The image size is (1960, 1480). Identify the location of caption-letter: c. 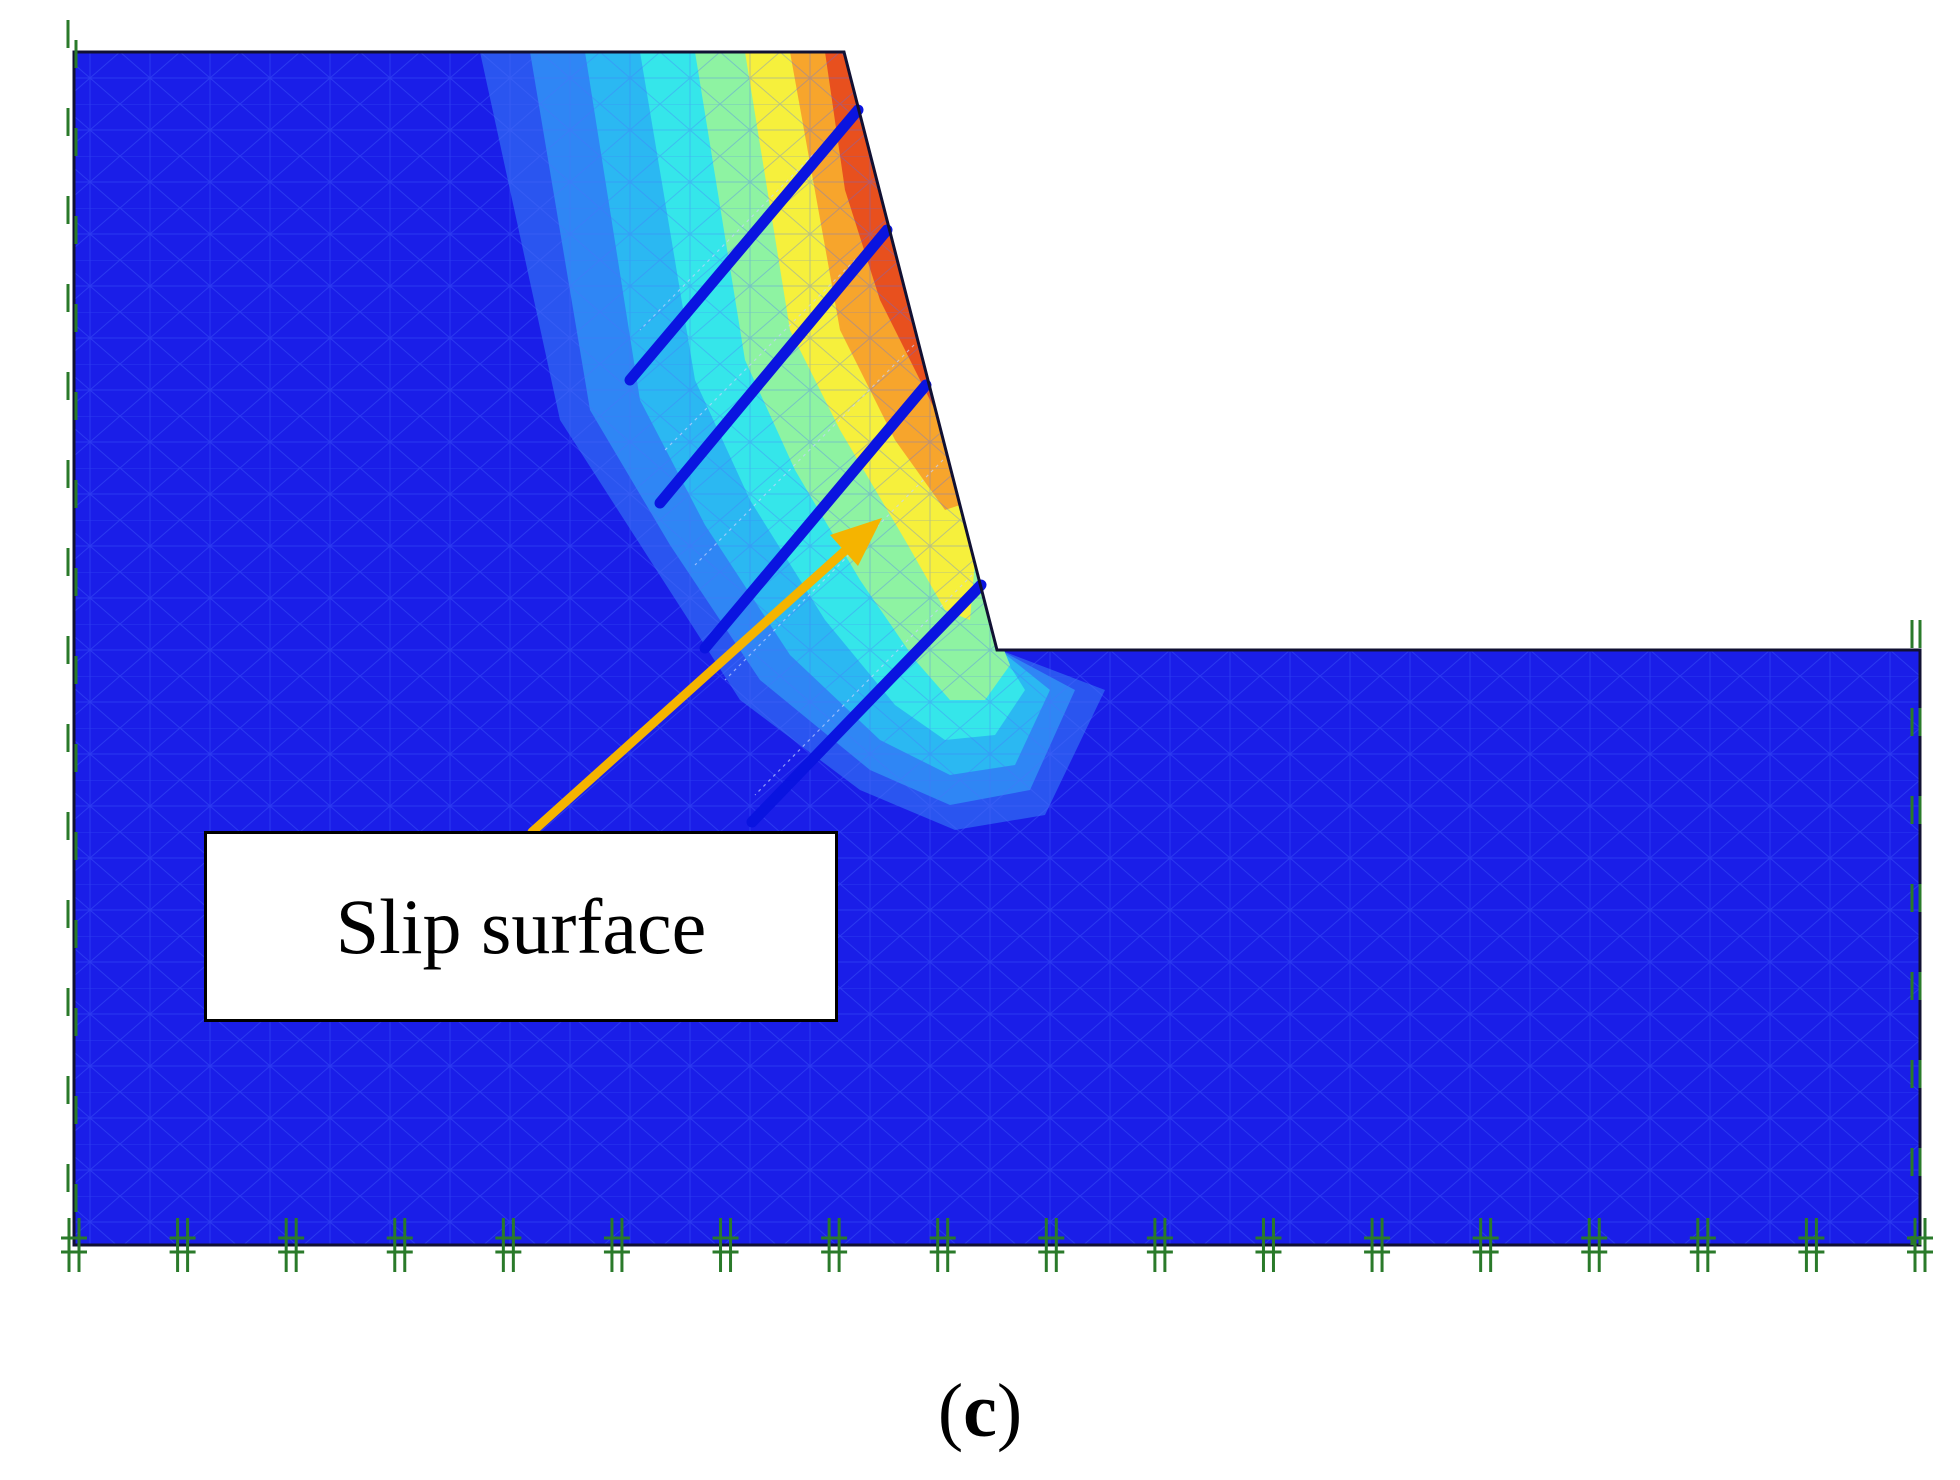
(980, 1411).